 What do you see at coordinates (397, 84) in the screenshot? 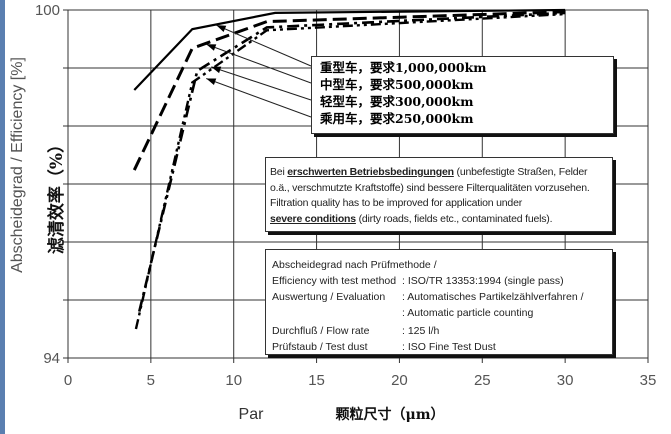
I see `legend-item: 中型车，要求500,000km` at bounding box center [397, 84].